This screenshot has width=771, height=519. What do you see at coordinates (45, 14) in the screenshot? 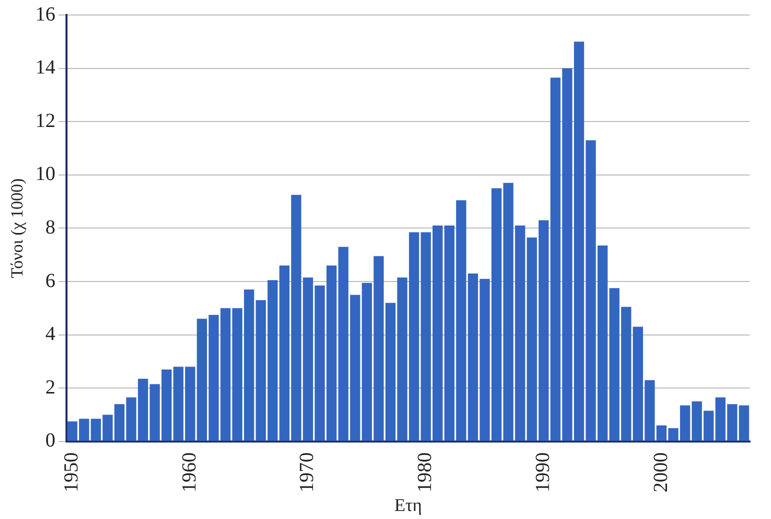
I see `y-tick-label: 16` at bounding box center [45, 14].